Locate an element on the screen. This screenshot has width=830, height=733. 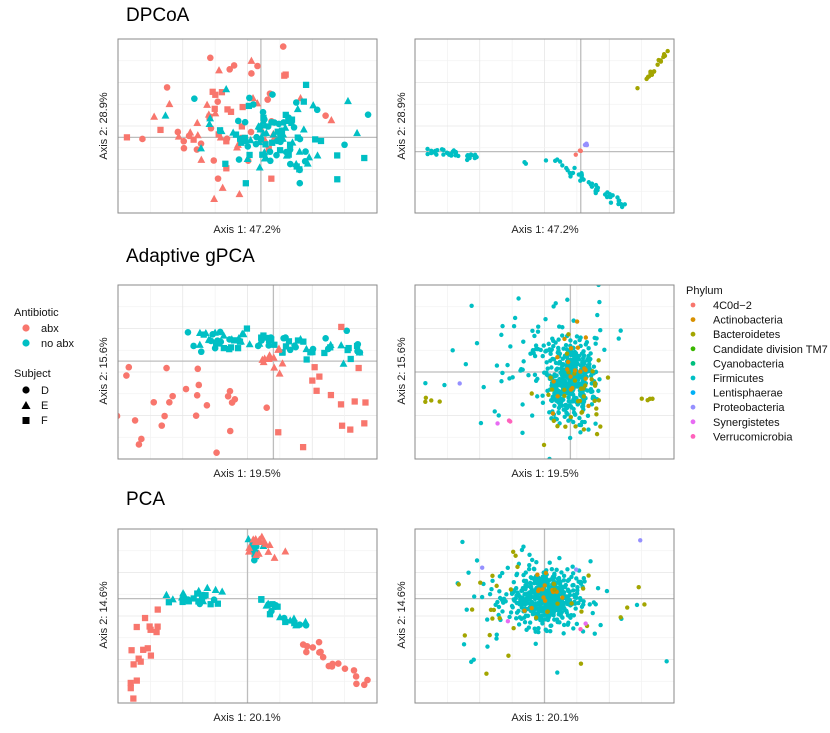
taxon-point-proteobacteria is located at coordinates (459, 383).